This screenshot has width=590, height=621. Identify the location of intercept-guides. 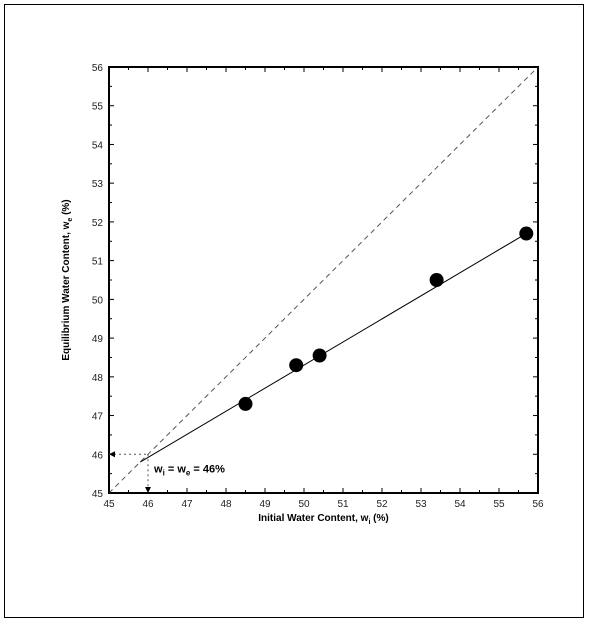
(130, 472).